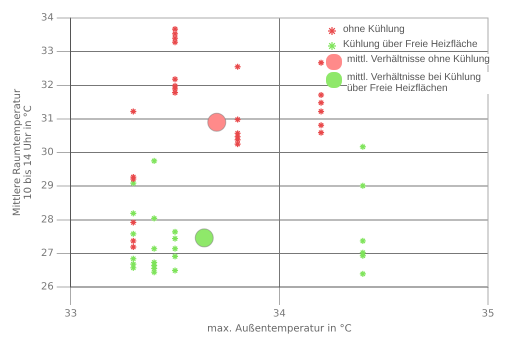 This screenshot has width=506, height=347. I want to click on y-tick-label: 30, so click(47, 152).